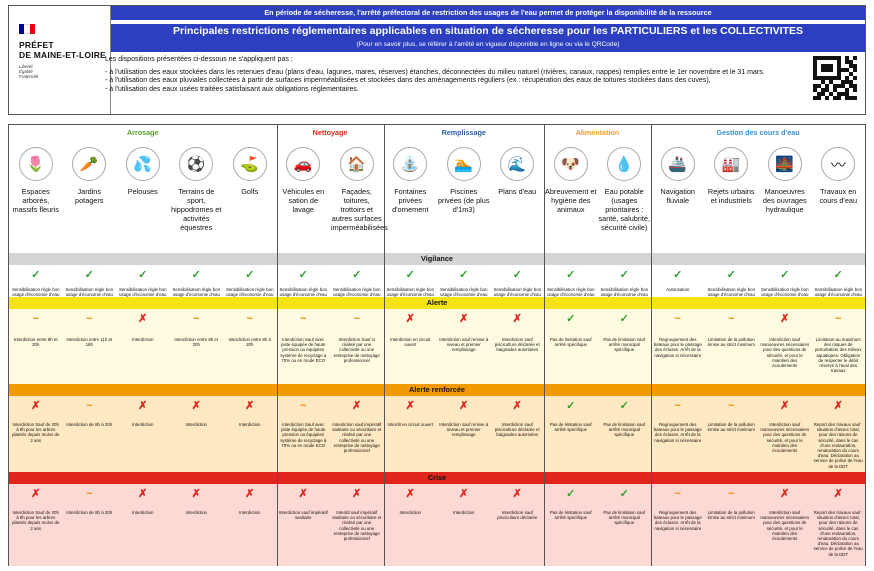 The width and height of the screenshot is (874, 571). I want to click on level-header-alerte-renforcée: Alerte renforcée, so click(437, 390).